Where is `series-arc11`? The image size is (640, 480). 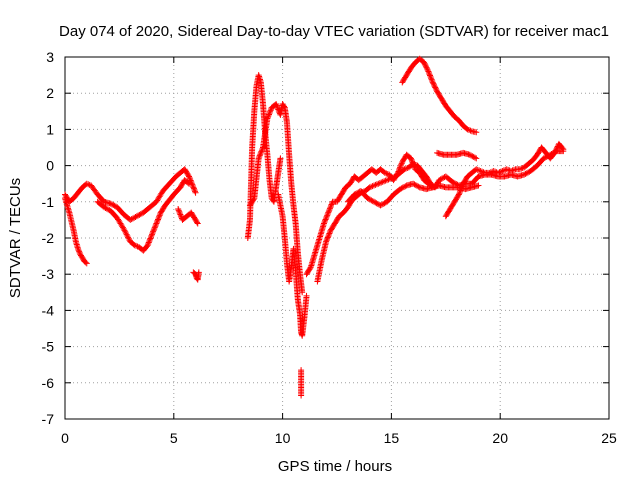
series-arc11 is located at coordinates (413, 194).